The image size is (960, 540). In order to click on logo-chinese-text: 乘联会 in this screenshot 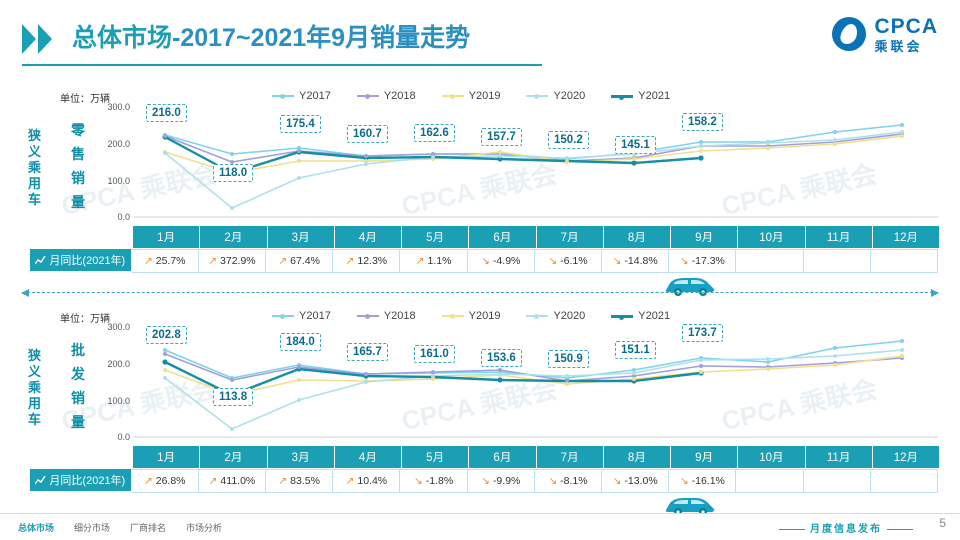, I will do `click(898, 46)`.